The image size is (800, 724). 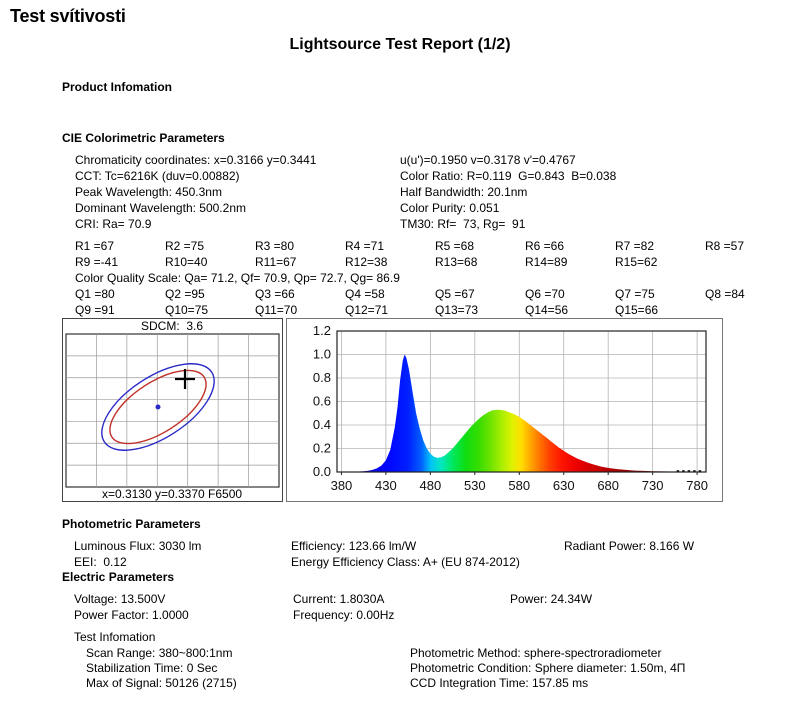 What do you see at coordinates (450, 208) in the screenshot?
I see `cie-parameter-cell: Color Purity: 0.051` at bounding box center [450, 208].